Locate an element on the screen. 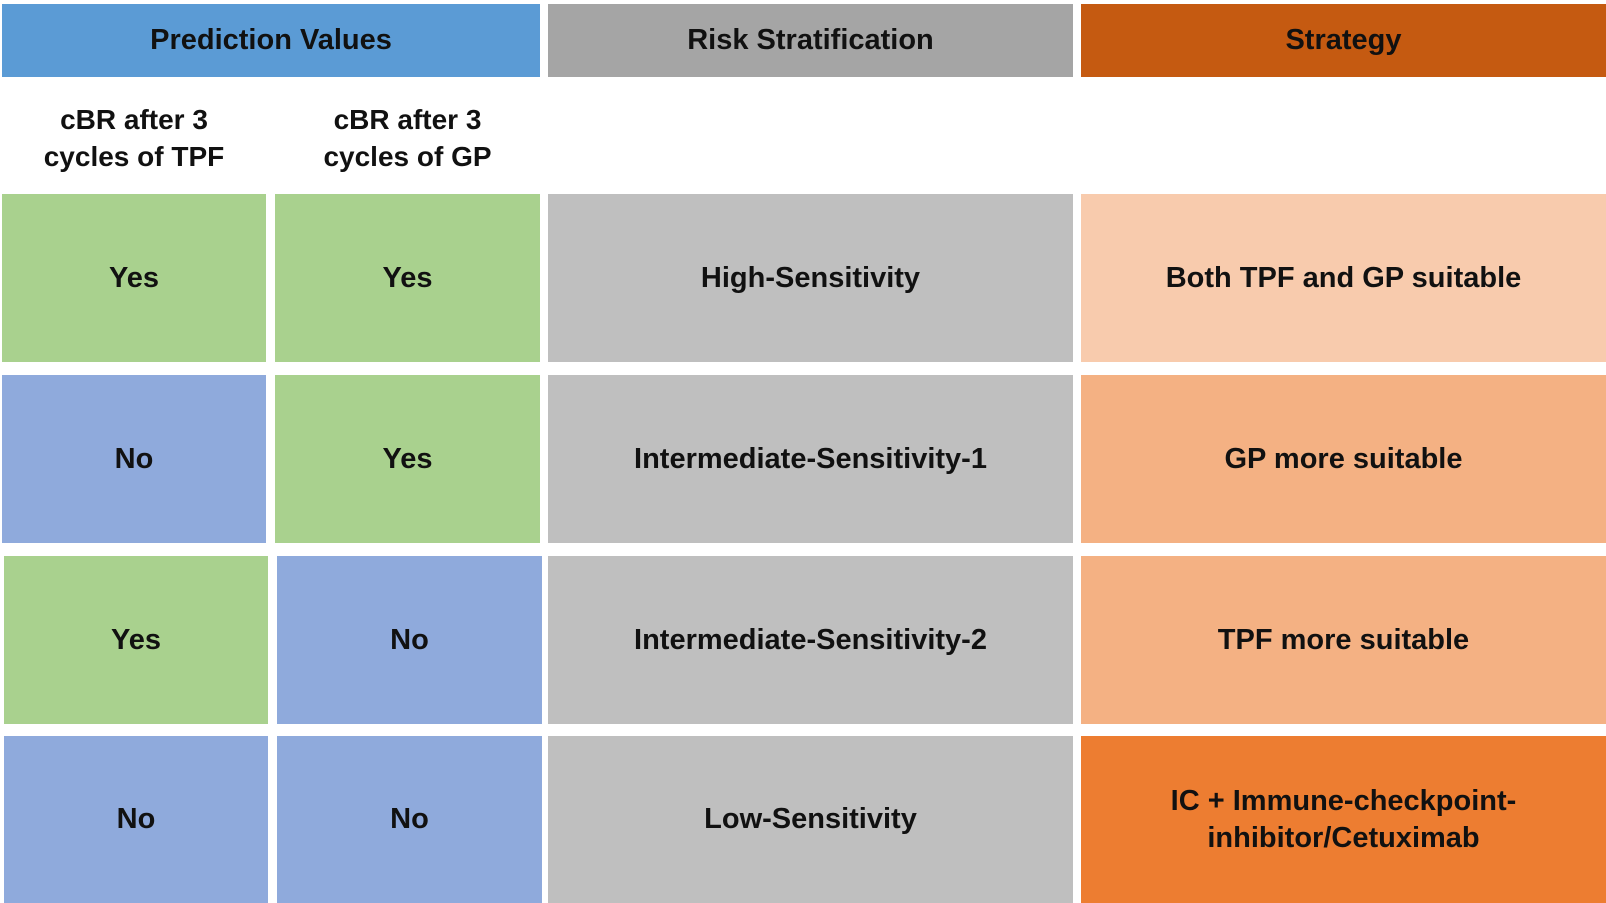 This screenshot has height=903, width=1606. subheader-tpf: cBR after 3 cycles of TPF is located at coordinates (134, 138).